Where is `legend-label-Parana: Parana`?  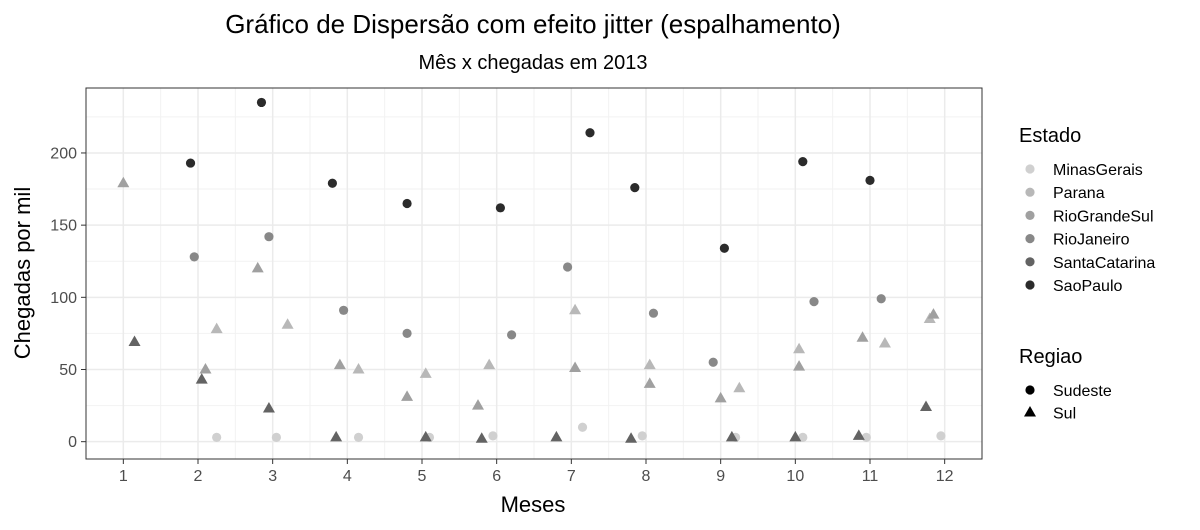 legend-label-Parana: Parana is located at coordinates (1079, 193).